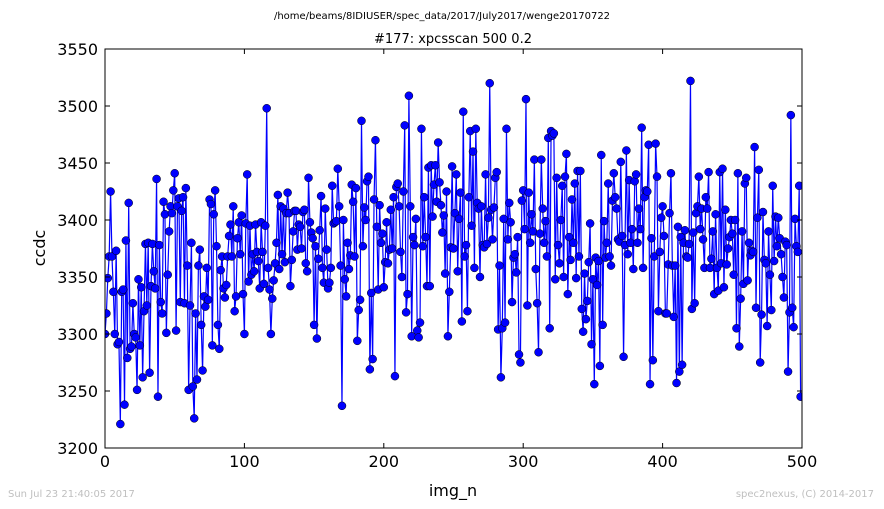 The image size is (884, 509). I want to click on x-tick-label: 200, so click(384, 461).